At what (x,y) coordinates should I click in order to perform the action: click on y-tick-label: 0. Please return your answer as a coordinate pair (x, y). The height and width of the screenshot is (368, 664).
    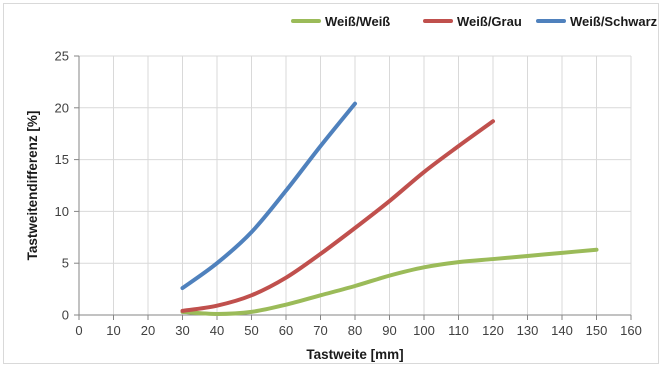
    Looking at the image, I should click on (65, 315).